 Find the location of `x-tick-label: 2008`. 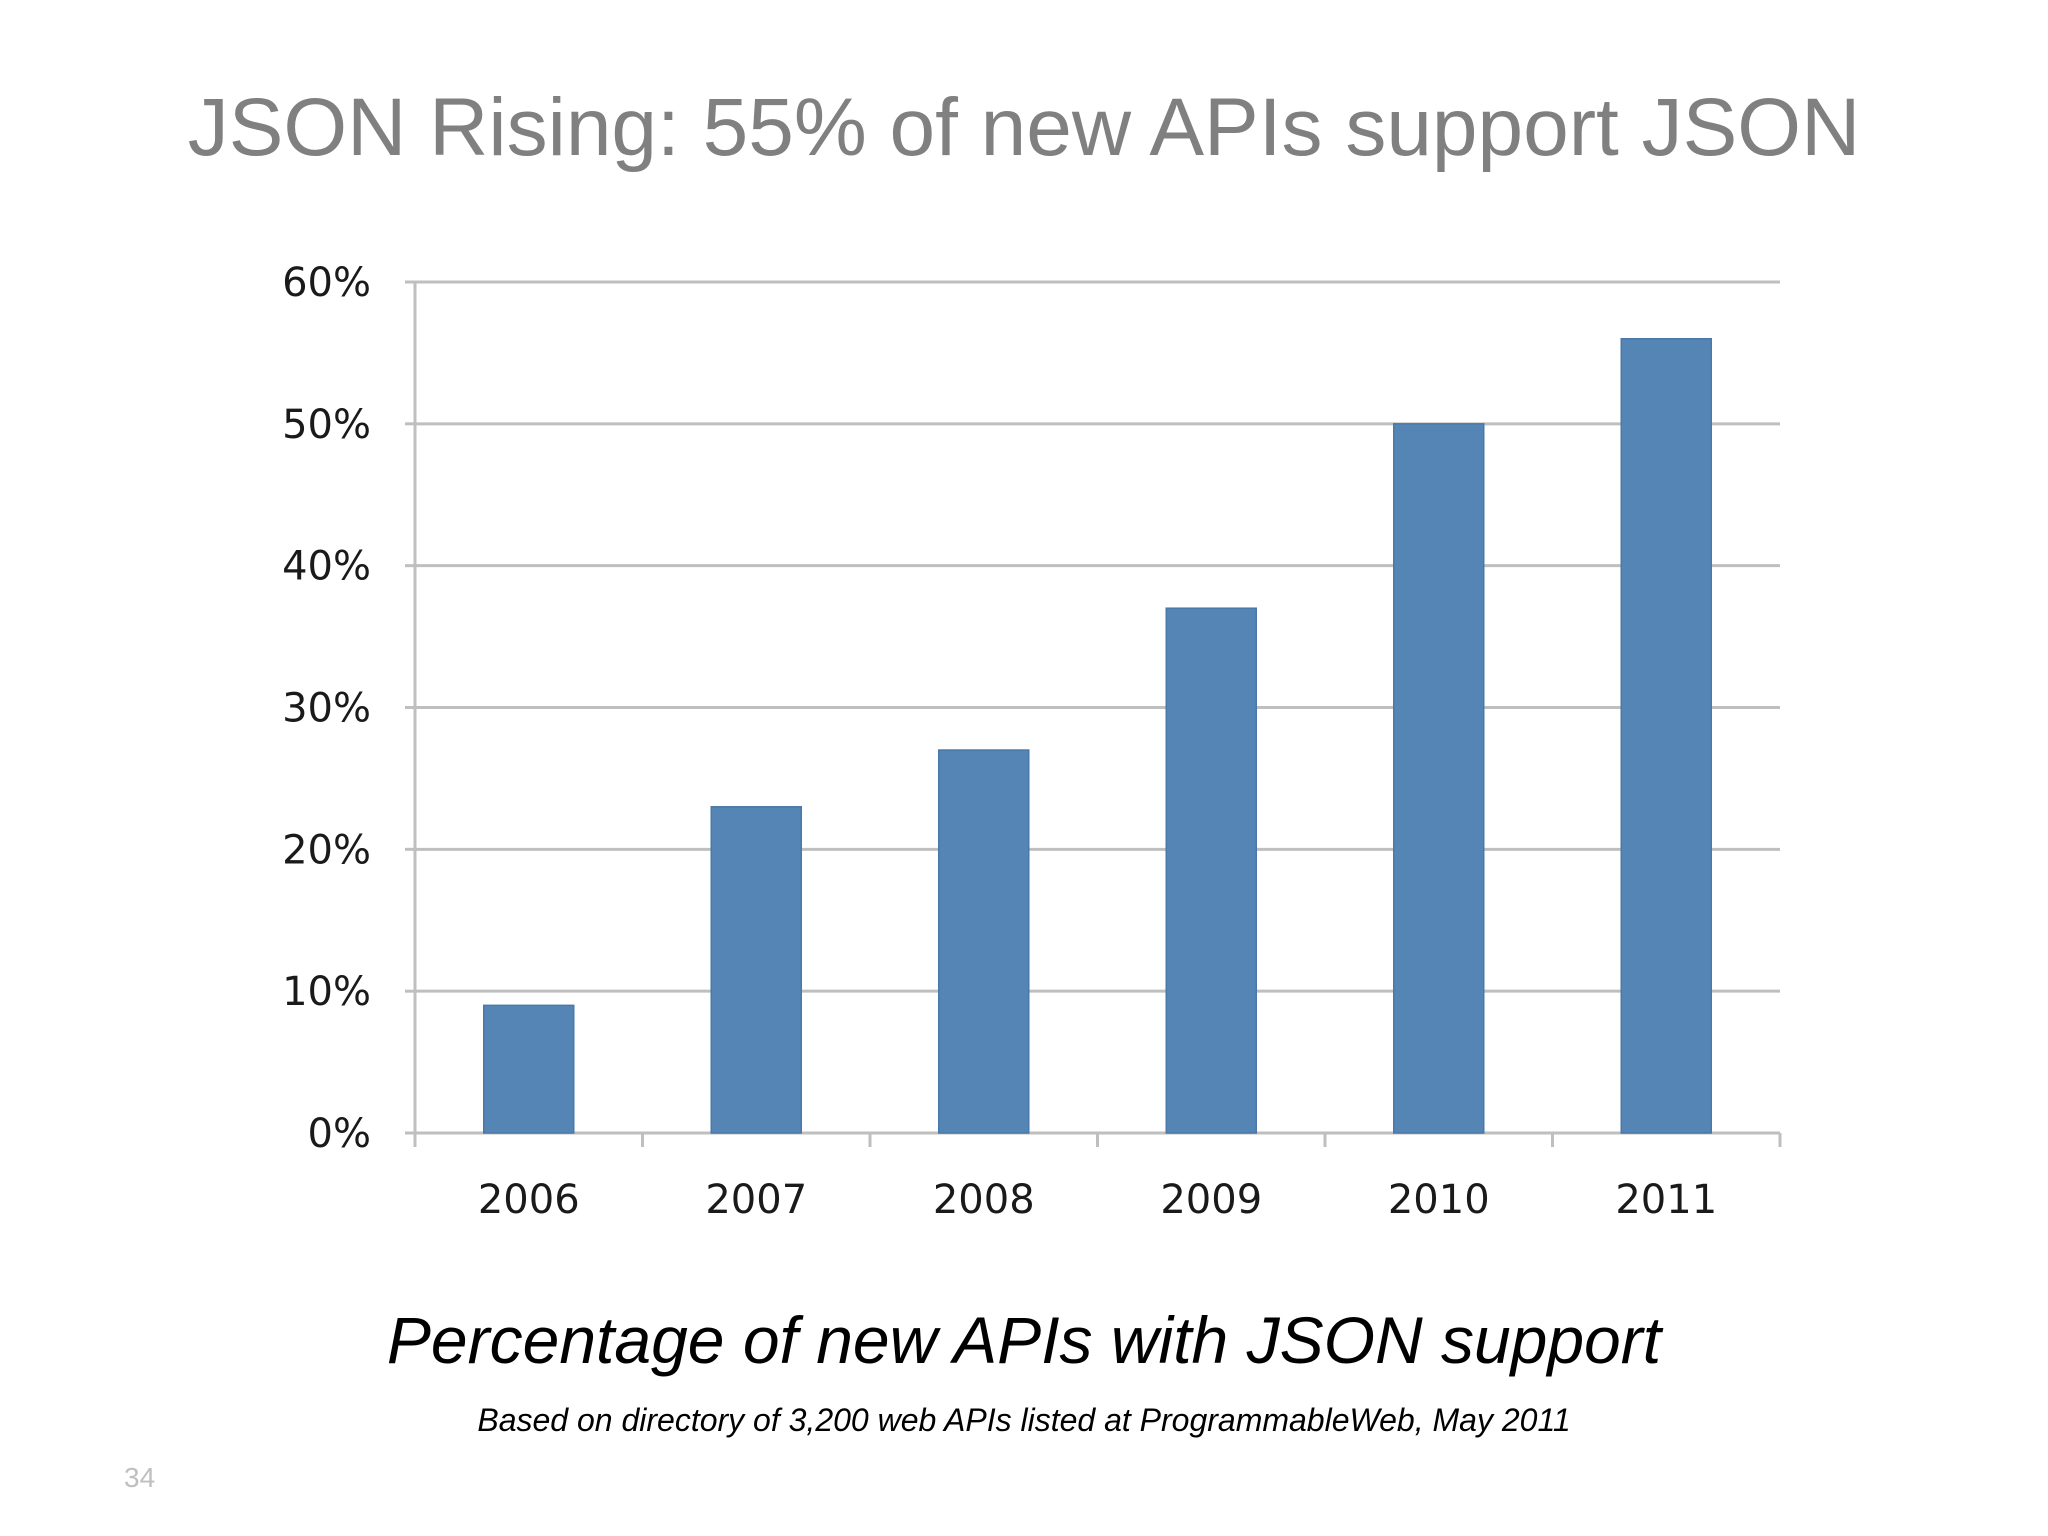

x-tick-label: 2008 is located at coordinates (984, 1200).